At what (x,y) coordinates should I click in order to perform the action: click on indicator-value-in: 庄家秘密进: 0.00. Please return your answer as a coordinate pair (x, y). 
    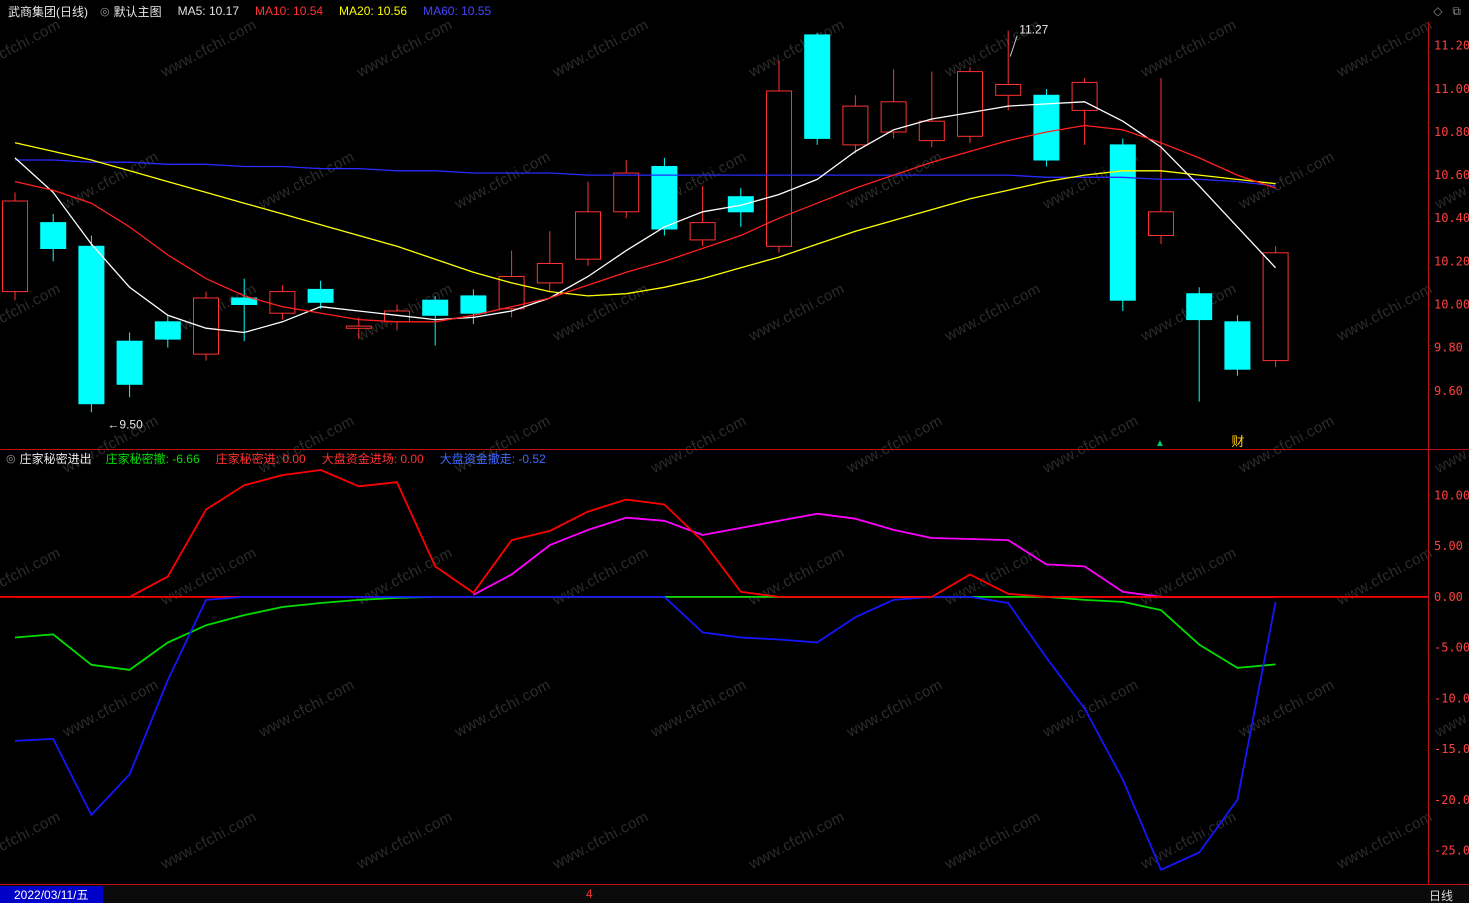
    Looking at the image, I should click on (260, 459).